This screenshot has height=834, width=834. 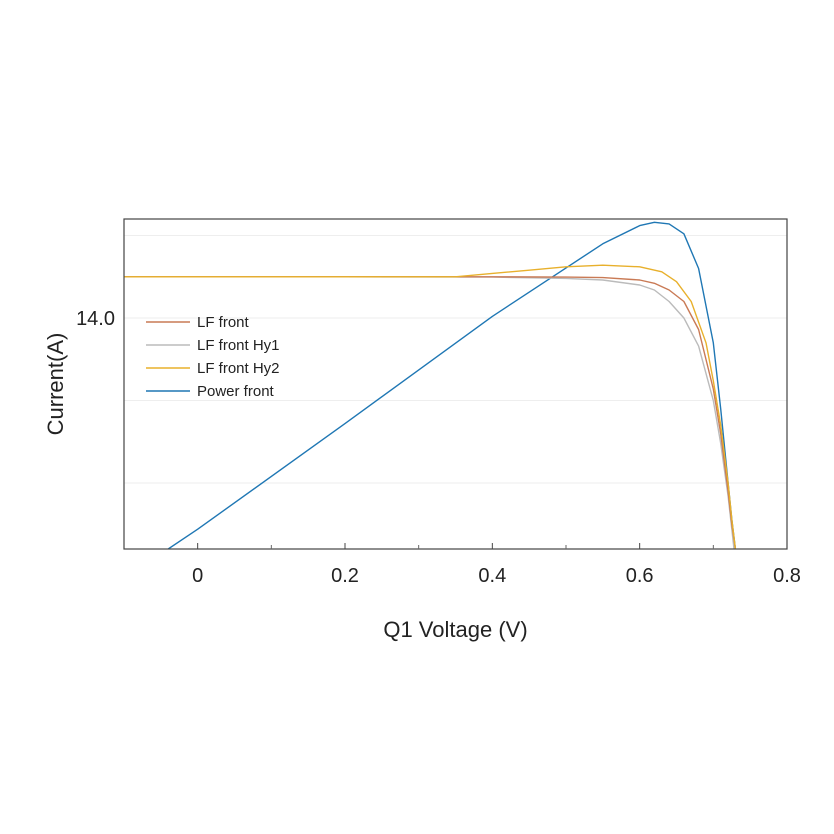 What do you see at coordinates (640, 576) in the screenshot?
I see `x-tick-label: 0.6` at bounding box center [640, 576].